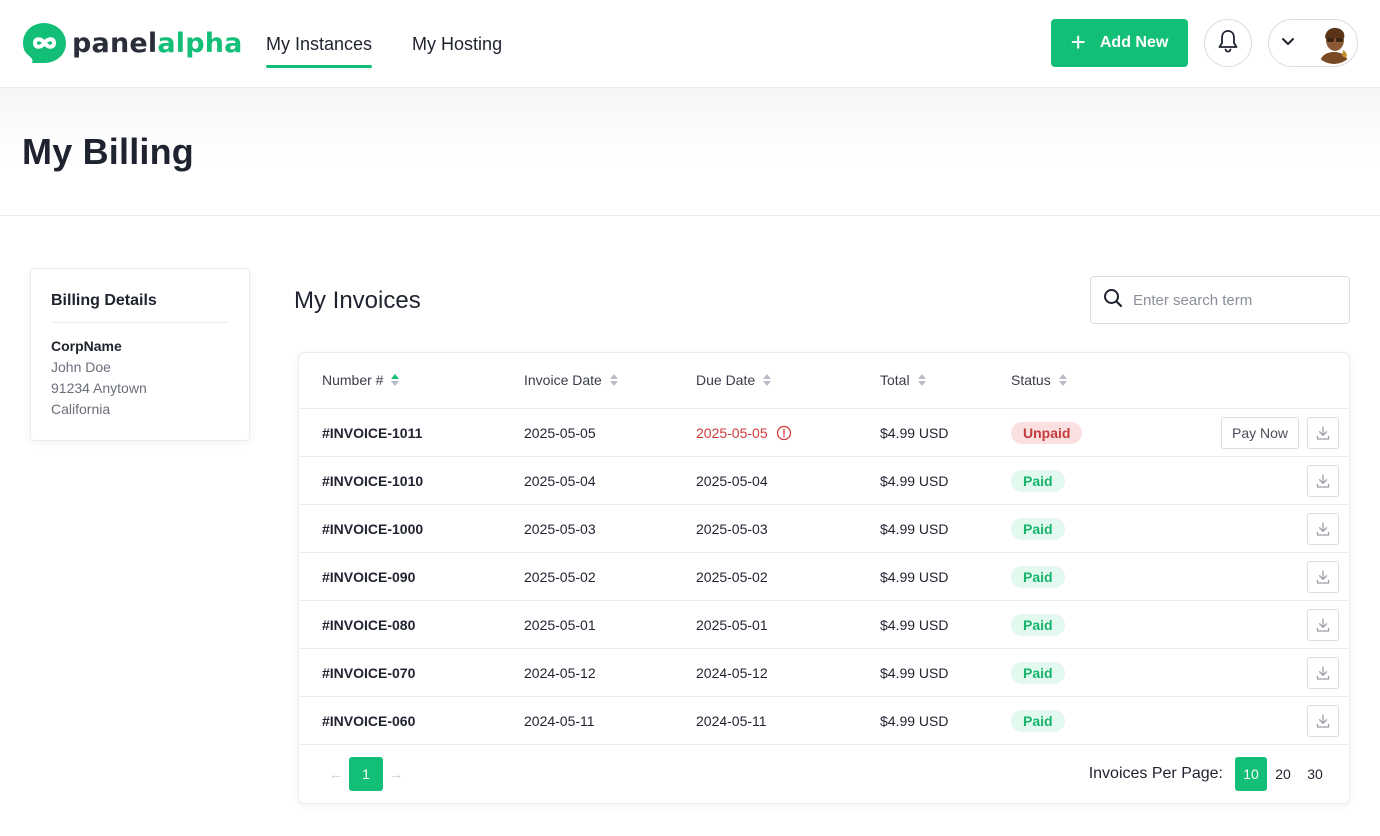 Image resolution: width=1380 pixels, height=836 pixels. I want to click on notifications-button, so click(1228, 43).